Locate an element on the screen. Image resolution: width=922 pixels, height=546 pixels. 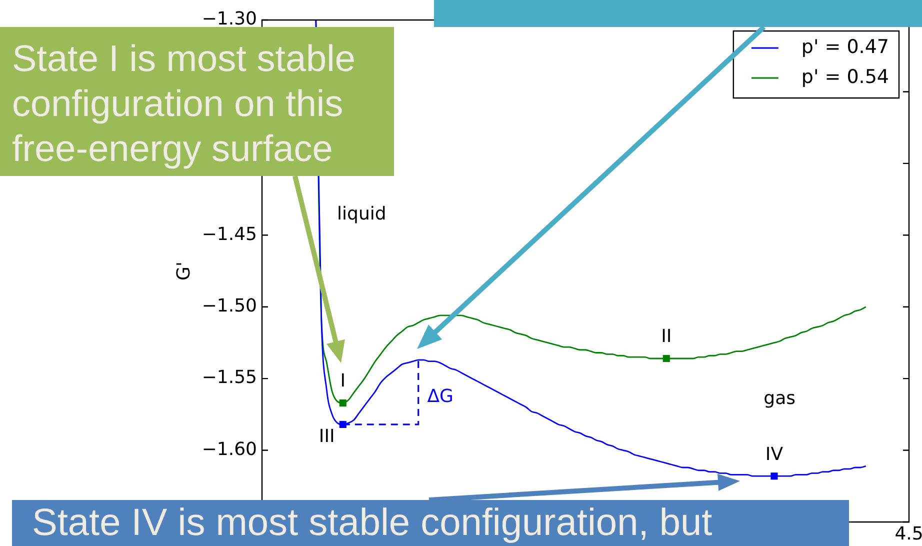
annotation: ΔG is located at coordinates (440, 396).